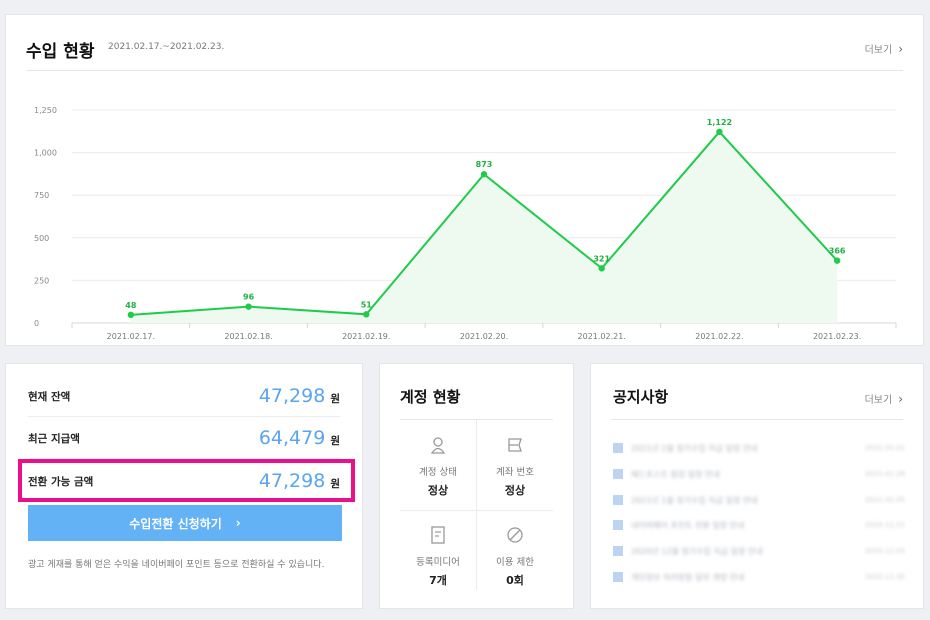  I want to click on registered-media-label: 등록미디어, so click(438, 562).